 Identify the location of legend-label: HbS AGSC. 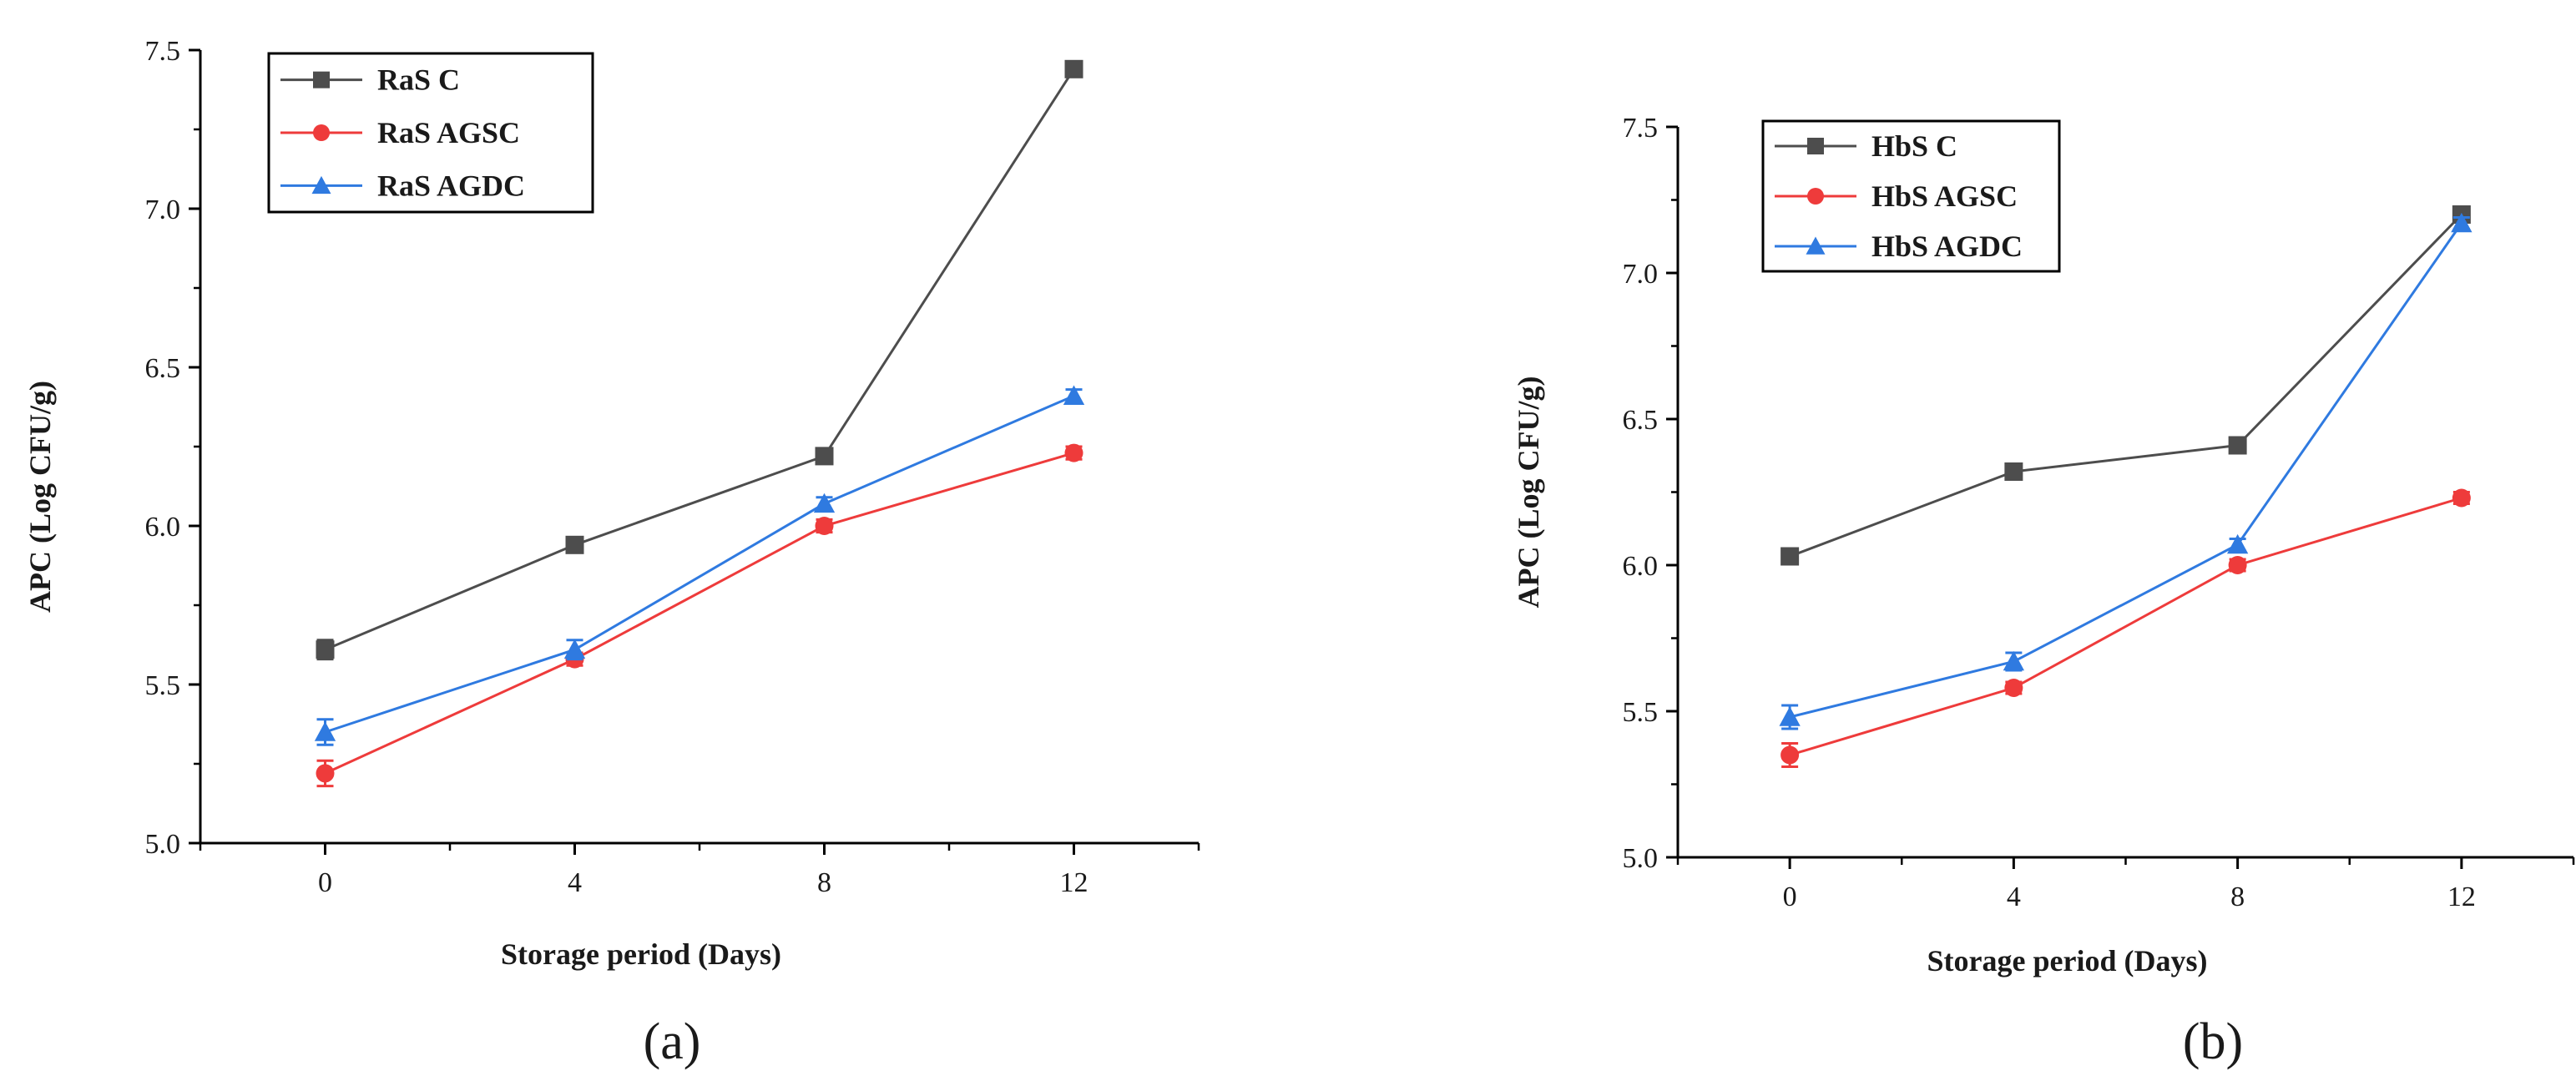
(1944, 196).